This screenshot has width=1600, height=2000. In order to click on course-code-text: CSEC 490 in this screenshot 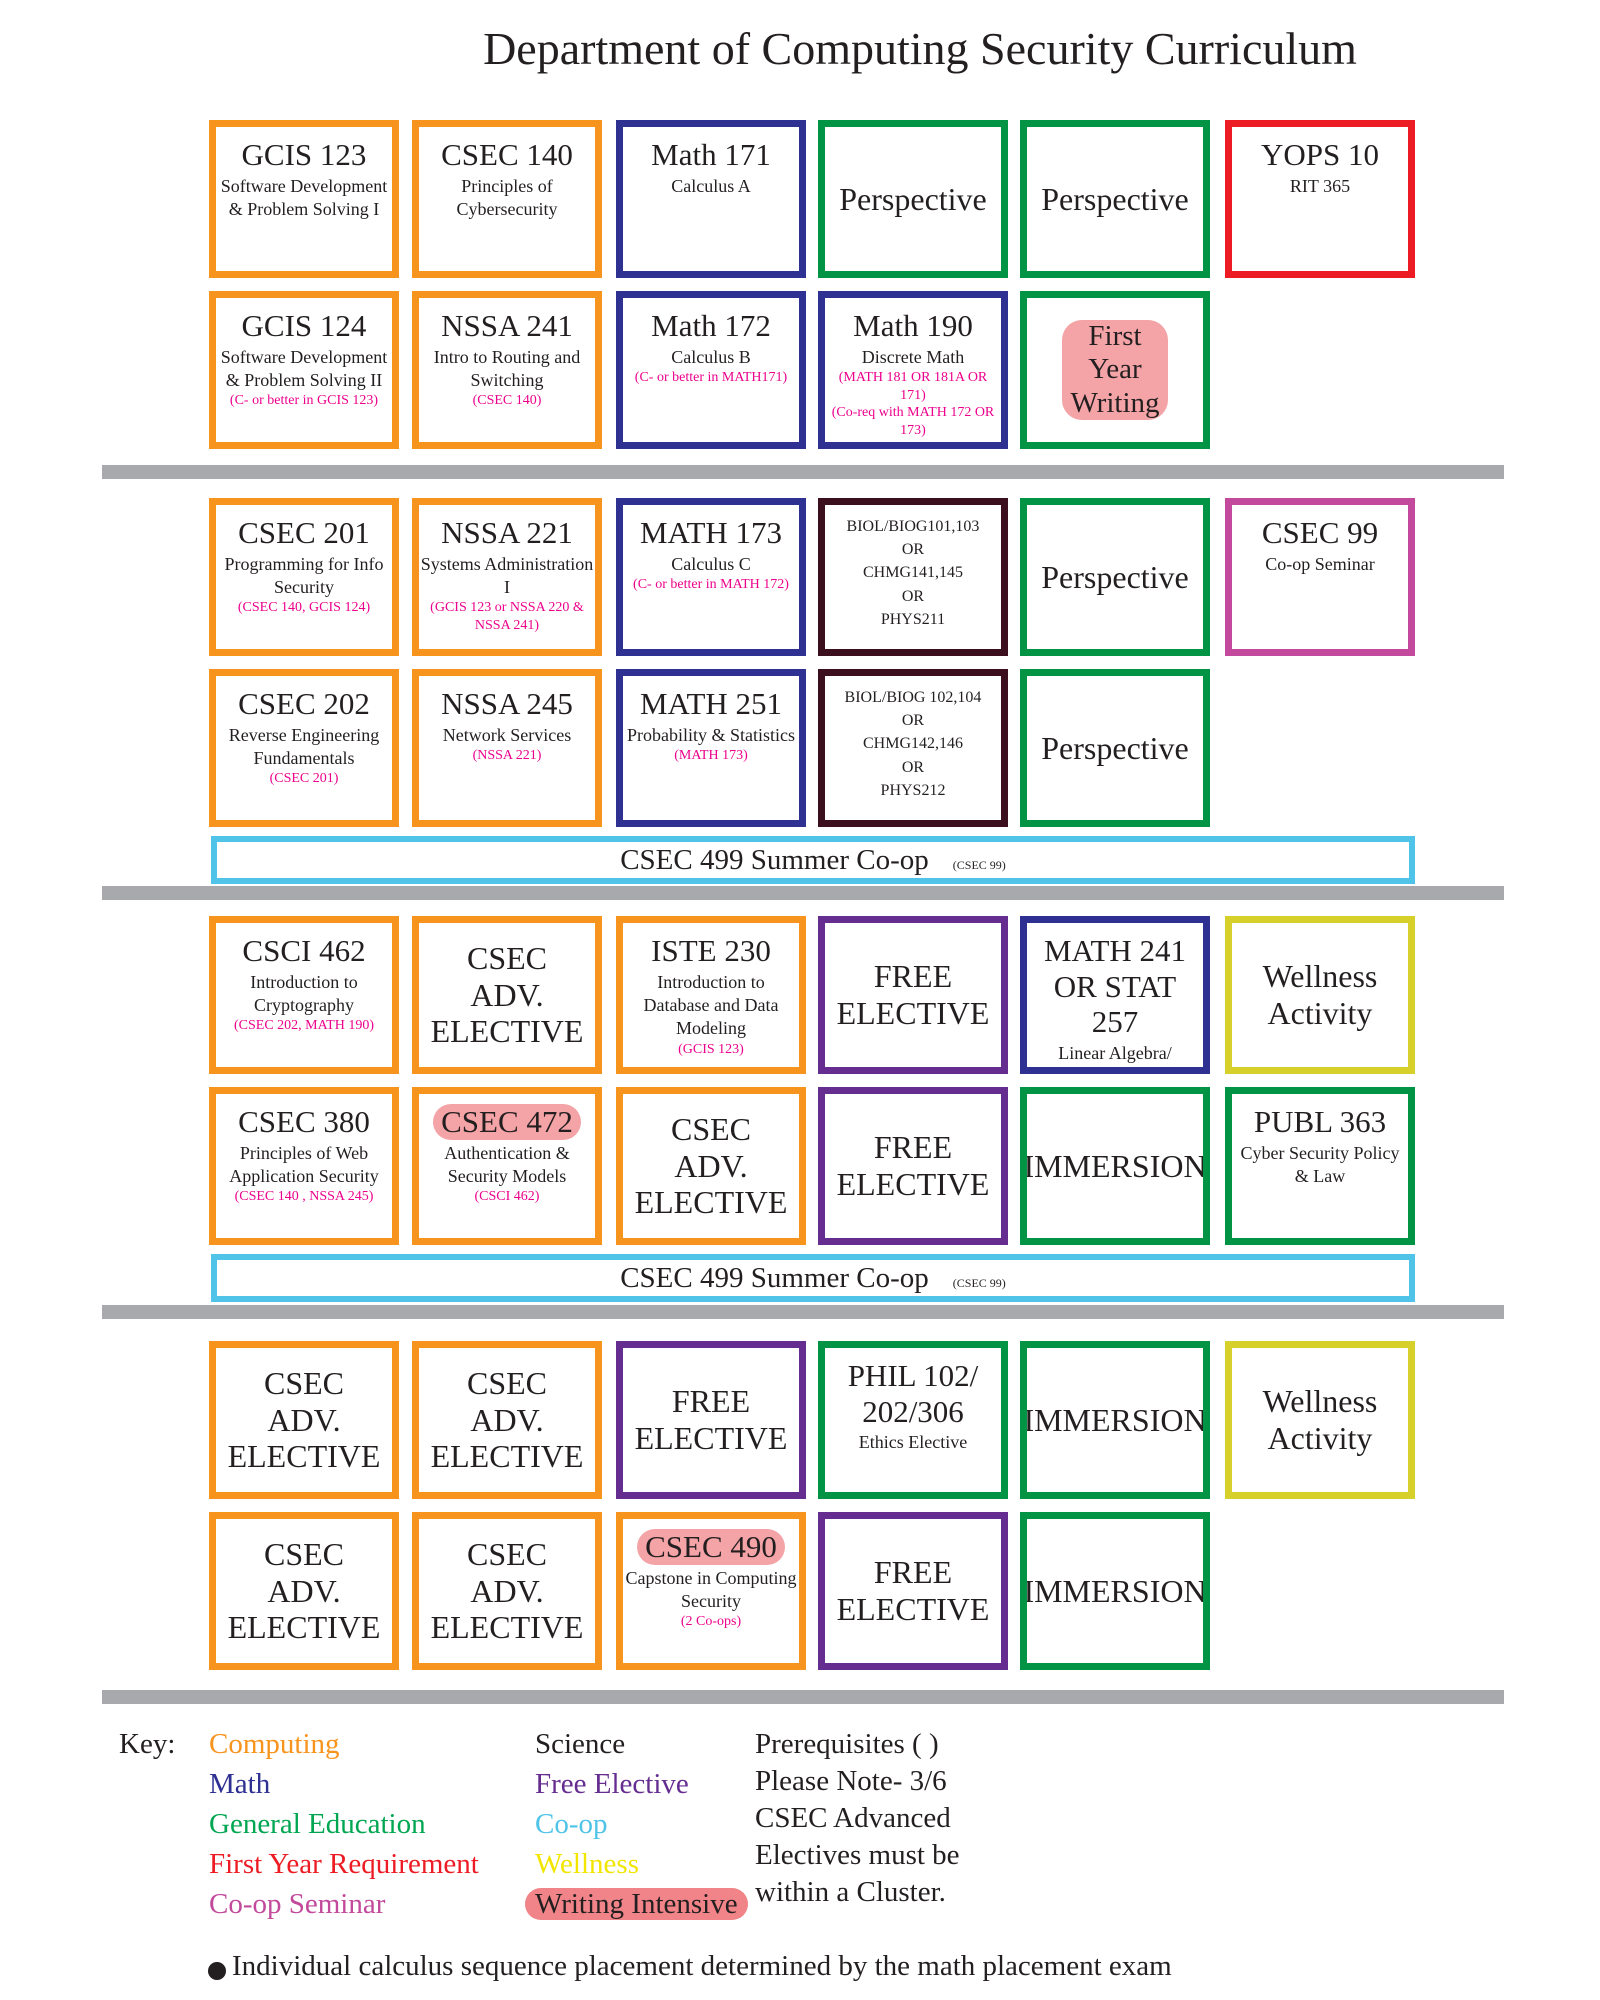, I will do `click(711, 1547)`.